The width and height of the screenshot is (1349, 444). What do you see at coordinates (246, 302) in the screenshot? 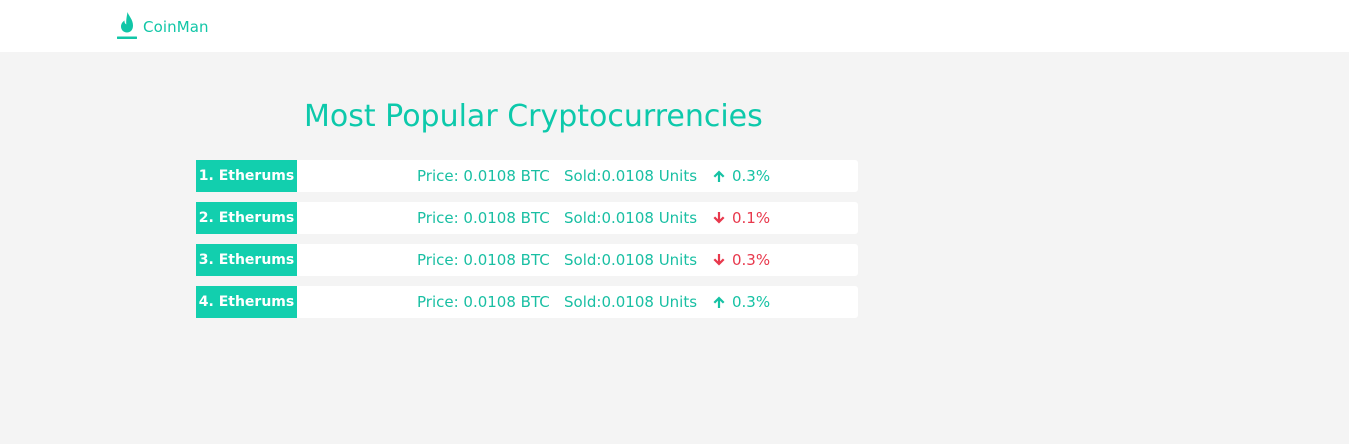
I see `currency-name: 4. Etherums` at bounding box center [246, 302].